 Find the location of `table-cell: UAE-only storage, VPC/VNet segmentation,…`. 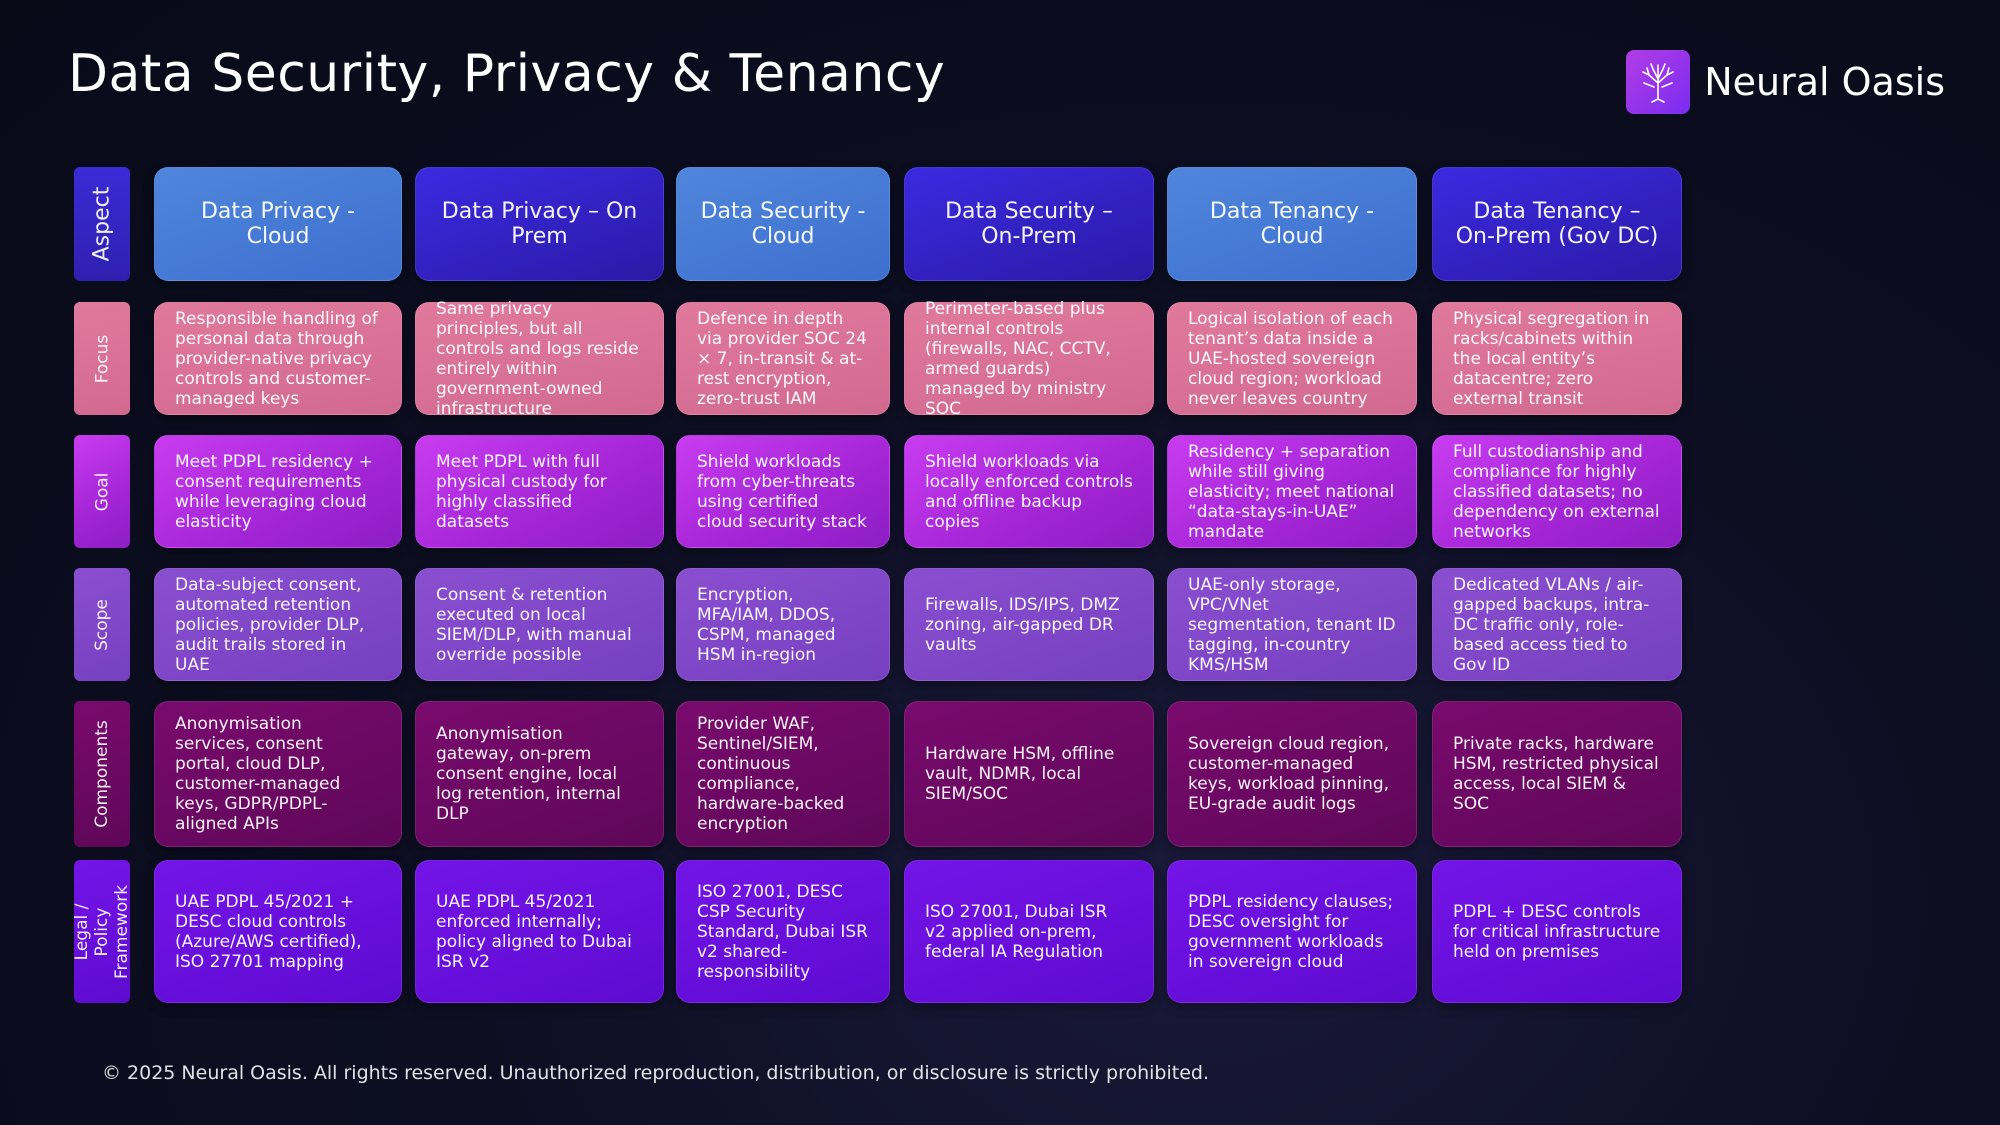

table-cell: UAE-only storage, VPC/VNet segmentation,… is located at coordinates (1292, 624).